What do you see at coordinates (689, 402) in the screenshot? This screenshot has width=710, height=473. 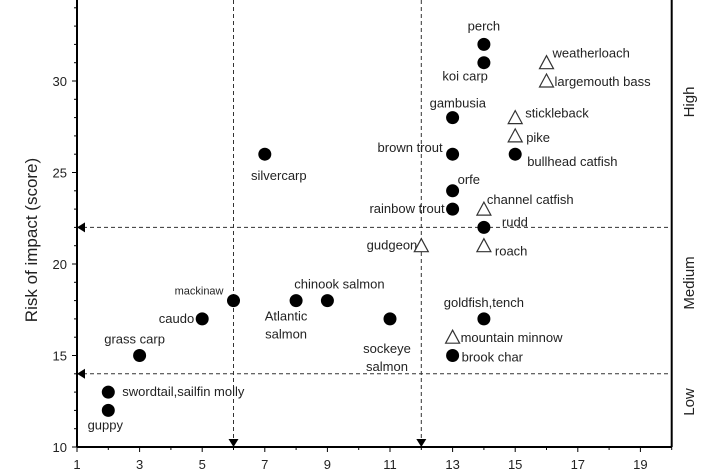 I see `zone-label-low: Low` at bounding box center [689, 402].